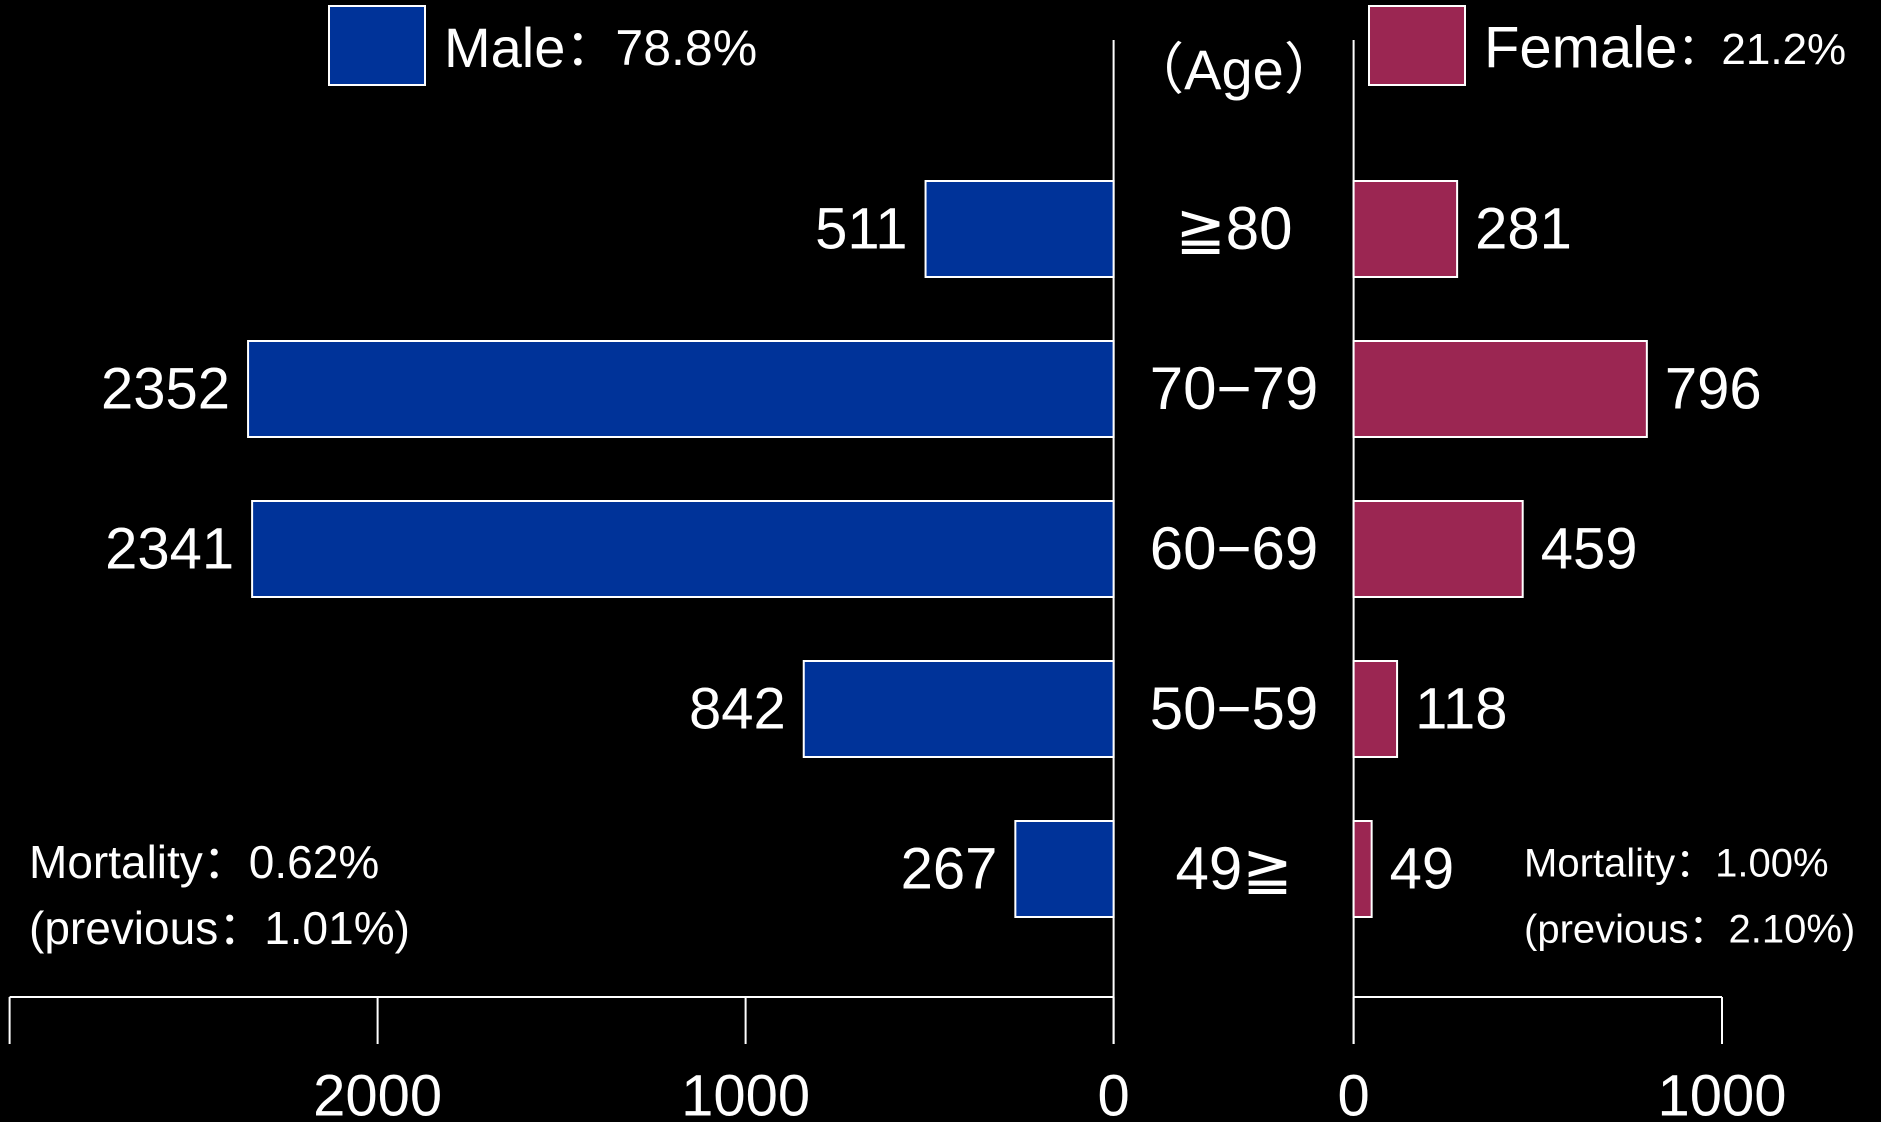 The height and width of the screenshot is (1122, 1881). I want to click on value-label: 459, so click(1589, 548).